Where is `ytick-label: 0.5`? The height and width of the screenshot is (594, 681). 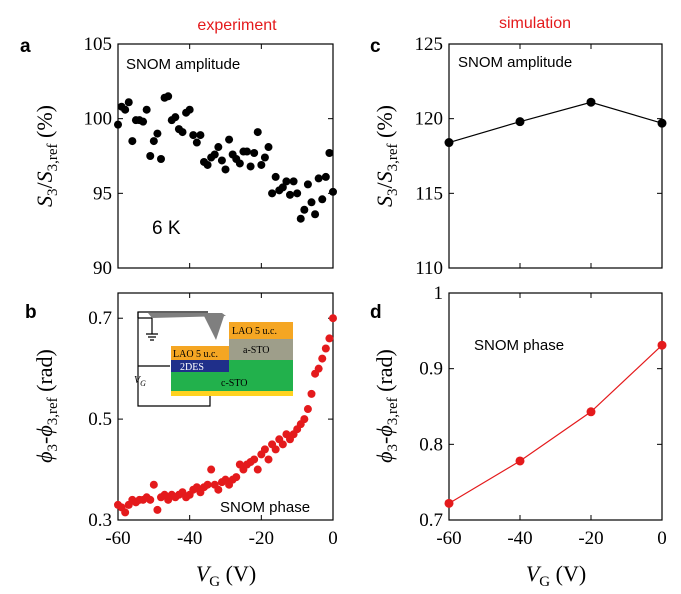
ytick-label: 0.5 is located at coordinates (100, 419).